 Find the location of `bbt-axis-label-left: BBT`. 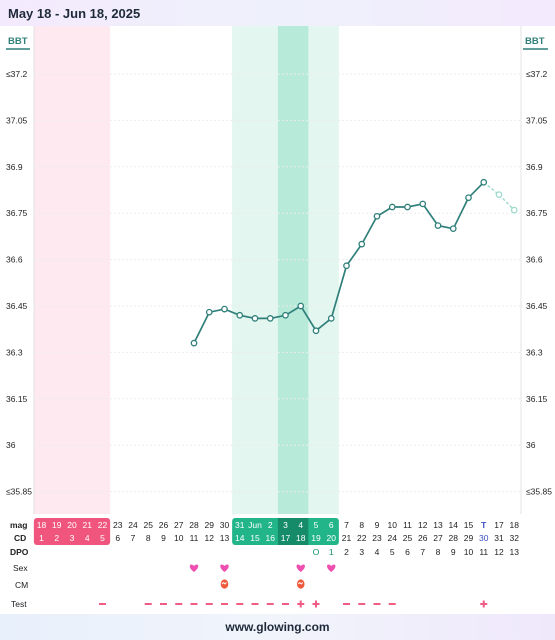

bbt-axis-label-left: BBT is located at coordinates (18, 41).